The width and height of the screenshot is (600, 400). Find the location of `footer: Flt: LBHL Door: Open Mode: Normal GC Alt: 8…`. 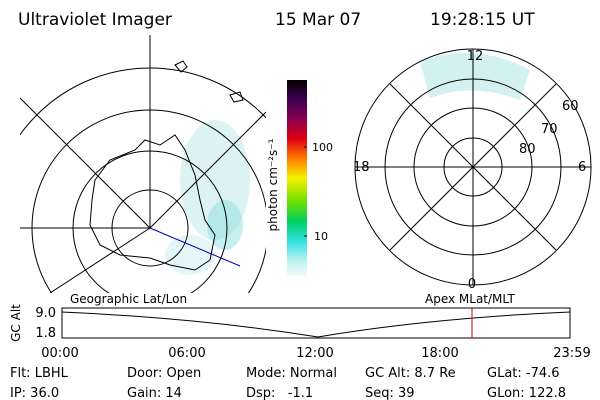

footer: Flt: LBHL Door: Open Mode: Normal GC Alt: 8… is located at coordinates (288, 383).